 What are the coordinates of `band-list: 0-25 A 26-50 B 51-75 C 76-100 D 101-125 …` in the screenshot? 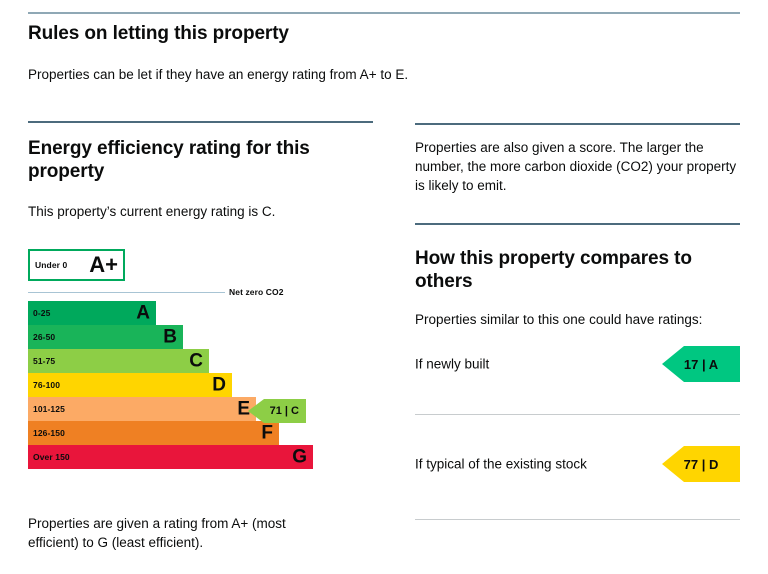 It's located at (198, 385).